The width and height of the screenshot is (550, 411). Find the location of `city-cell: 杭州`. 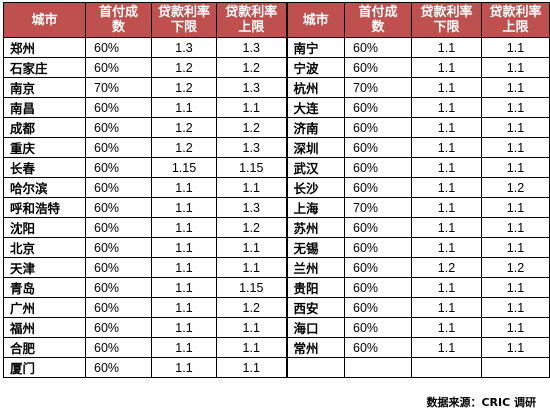

city-cell: 杭州 is located at coordinates (315, 87).